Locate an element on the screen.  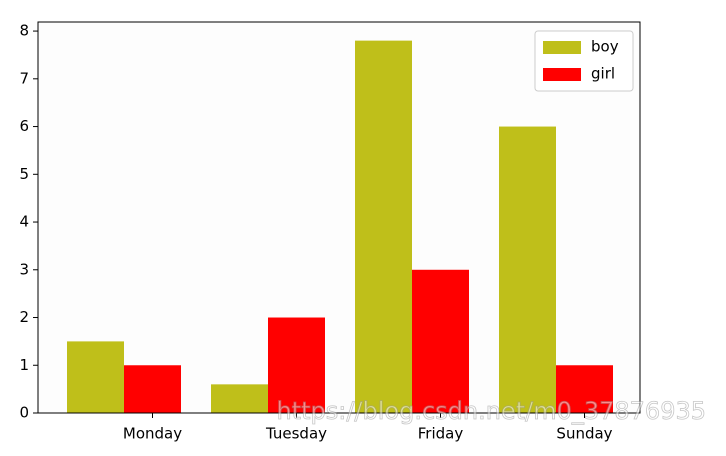
watermark: https://blog.csdn.net/m0_37876935 is located at coordinates (491, 411).